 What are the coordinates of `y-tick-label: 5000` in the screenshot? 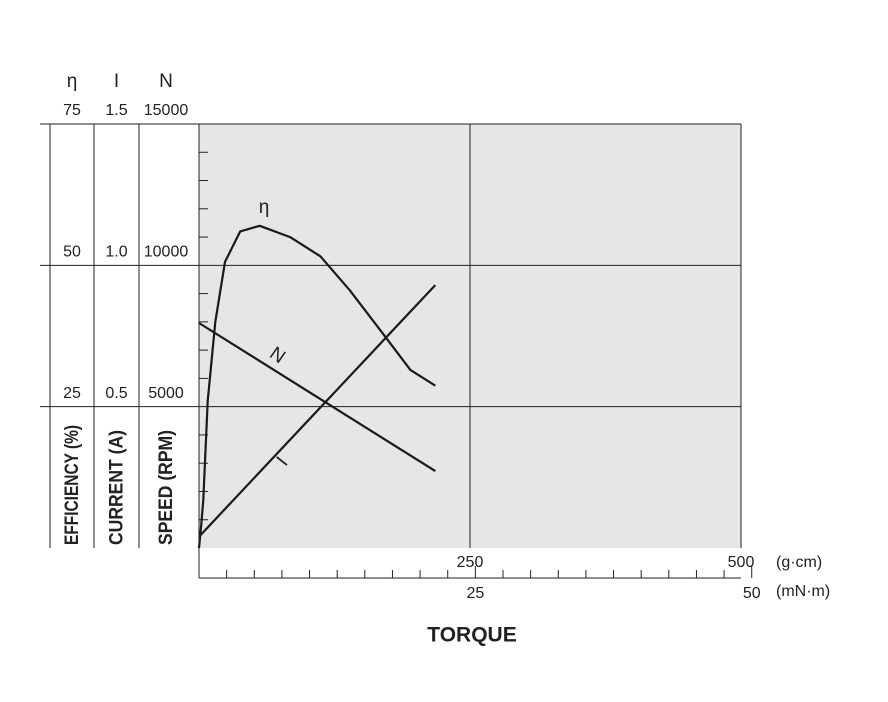 It's located at (166, 393).